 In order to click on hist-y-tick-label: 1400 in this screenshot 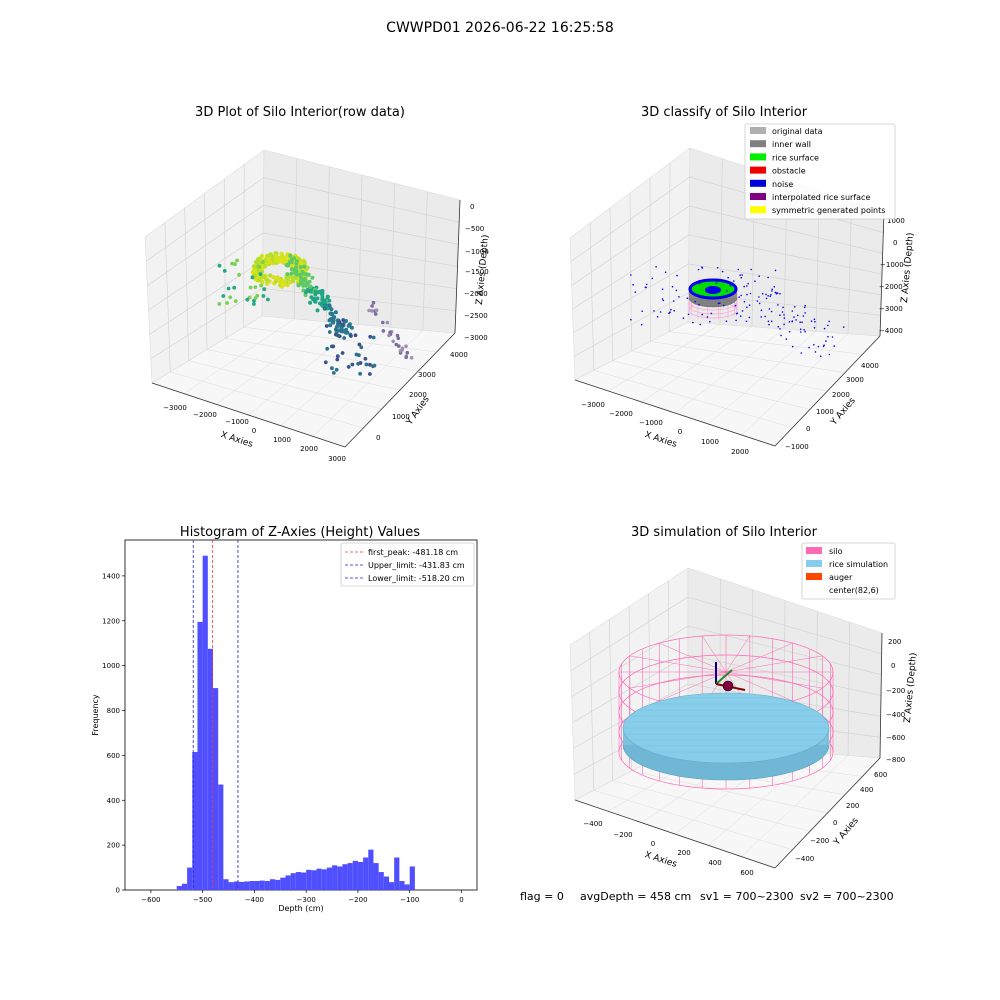, I will do `click(111, 576)`.